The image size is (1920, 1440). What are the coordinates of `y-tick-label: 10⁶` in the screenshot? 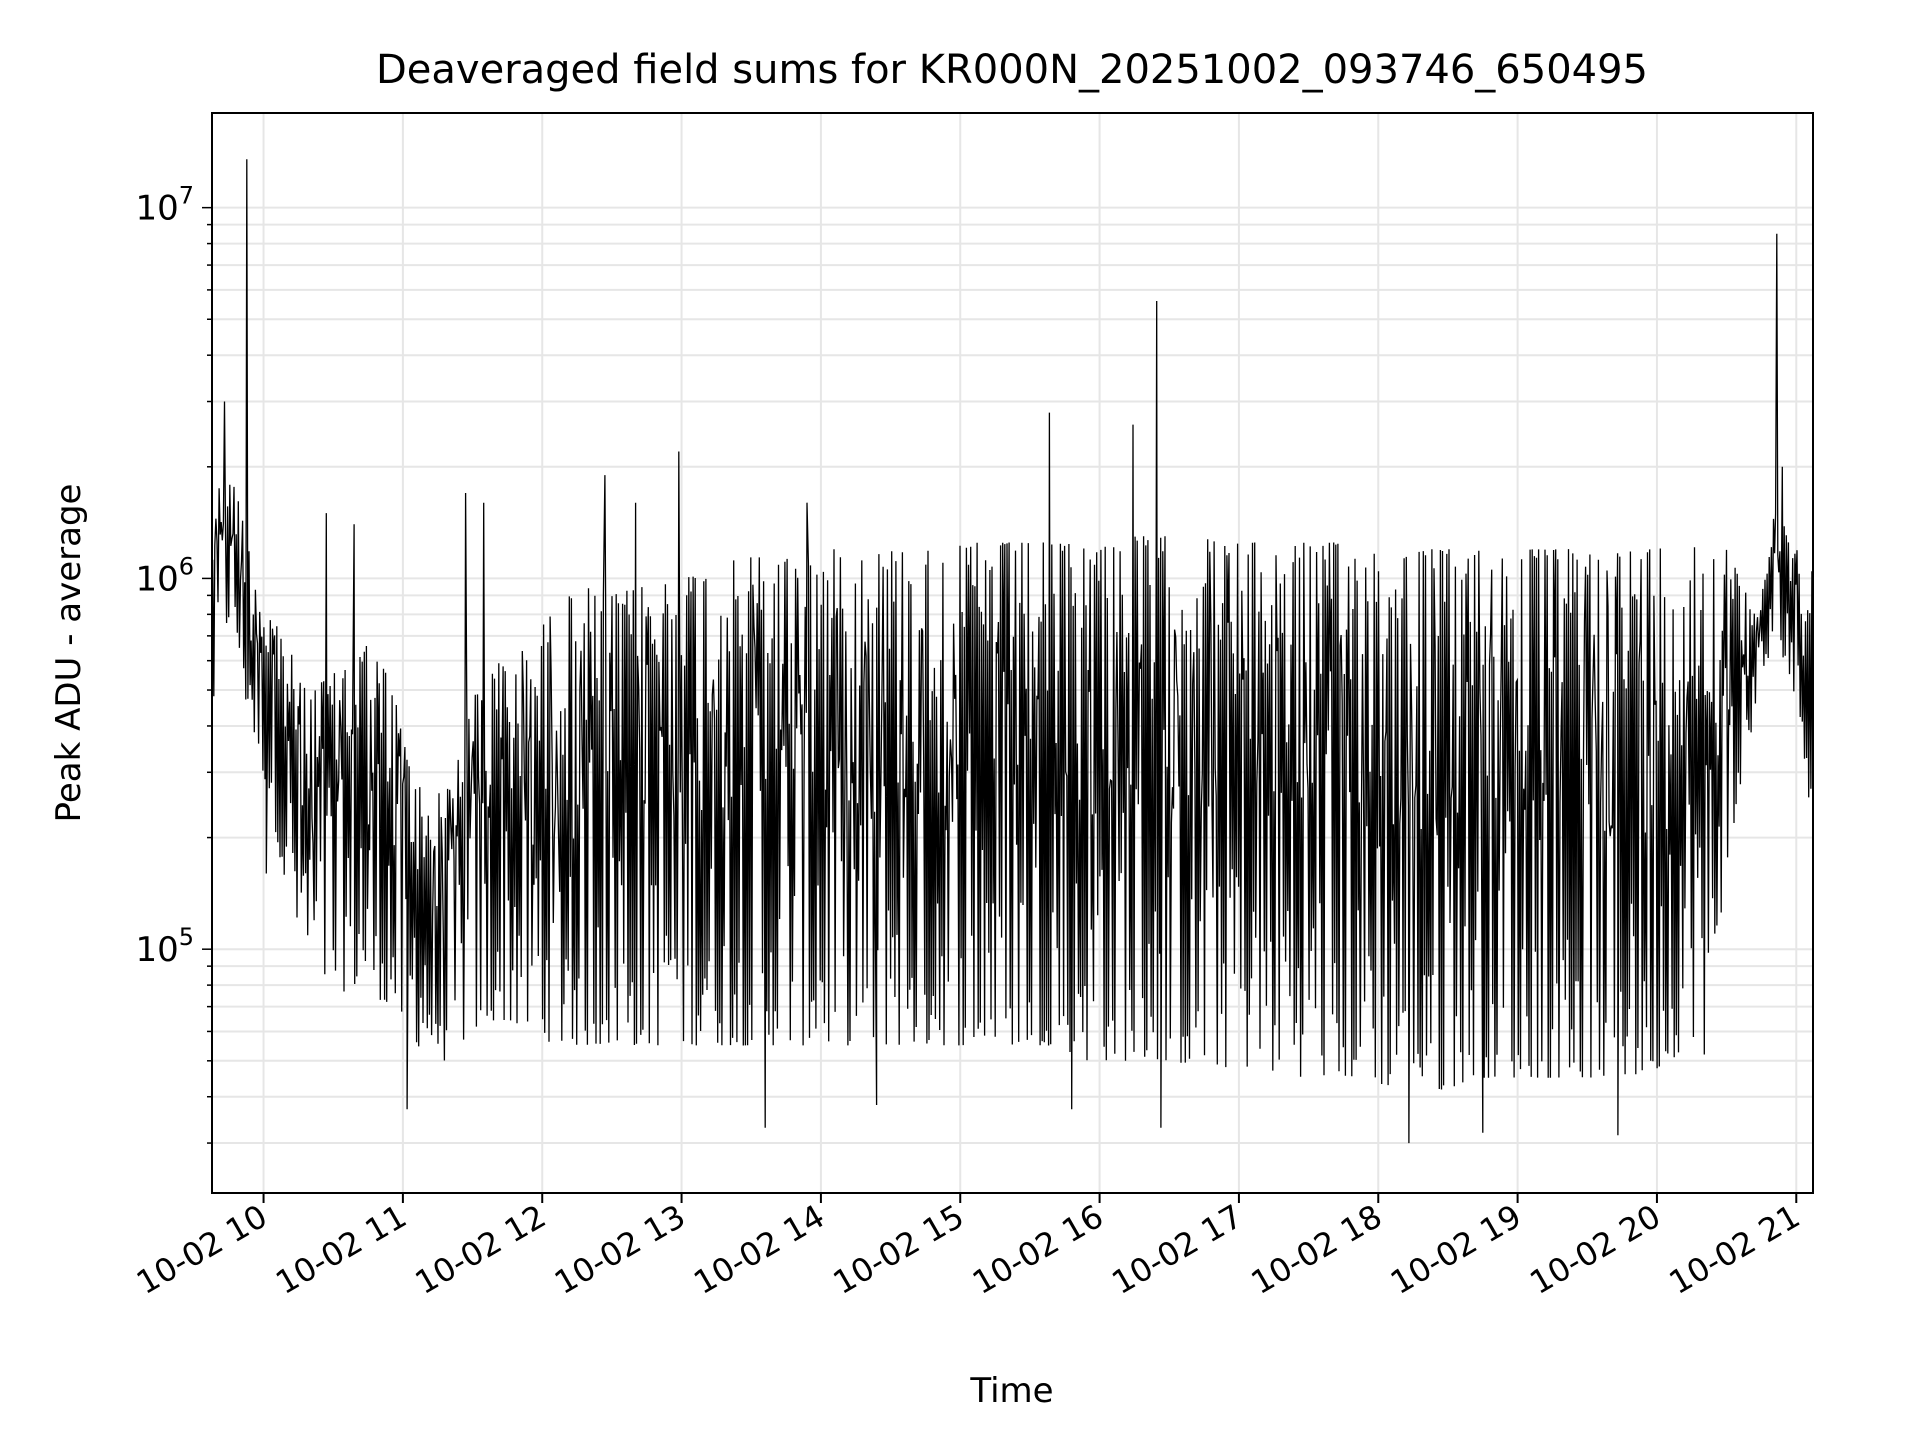 It's located at (164, 575).